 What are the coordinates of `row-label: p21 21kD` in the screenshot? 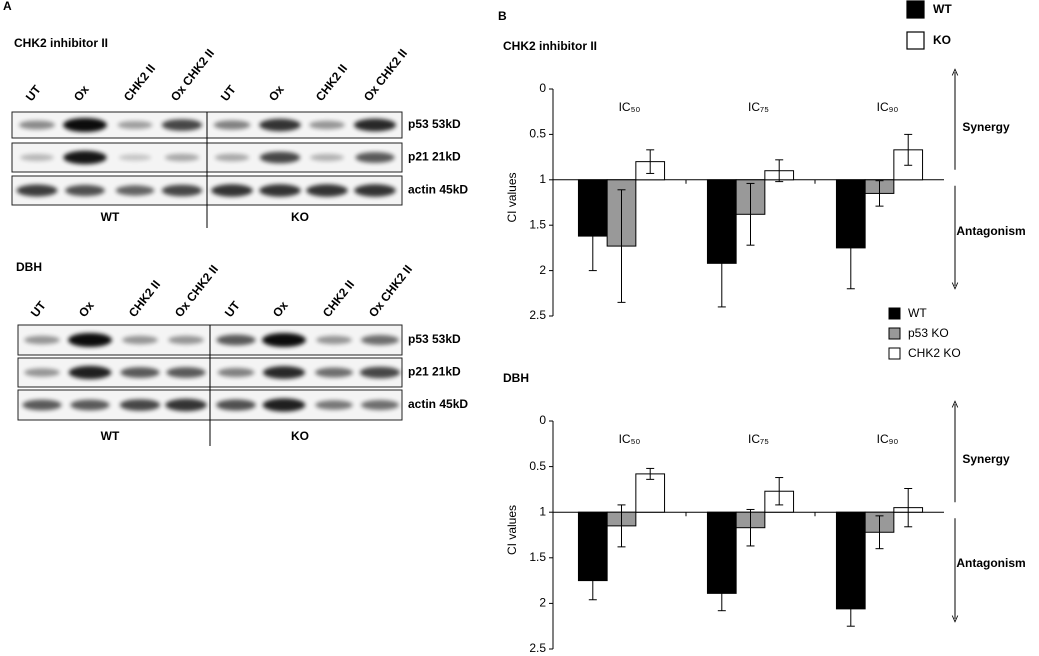 It's located at (434, 157).